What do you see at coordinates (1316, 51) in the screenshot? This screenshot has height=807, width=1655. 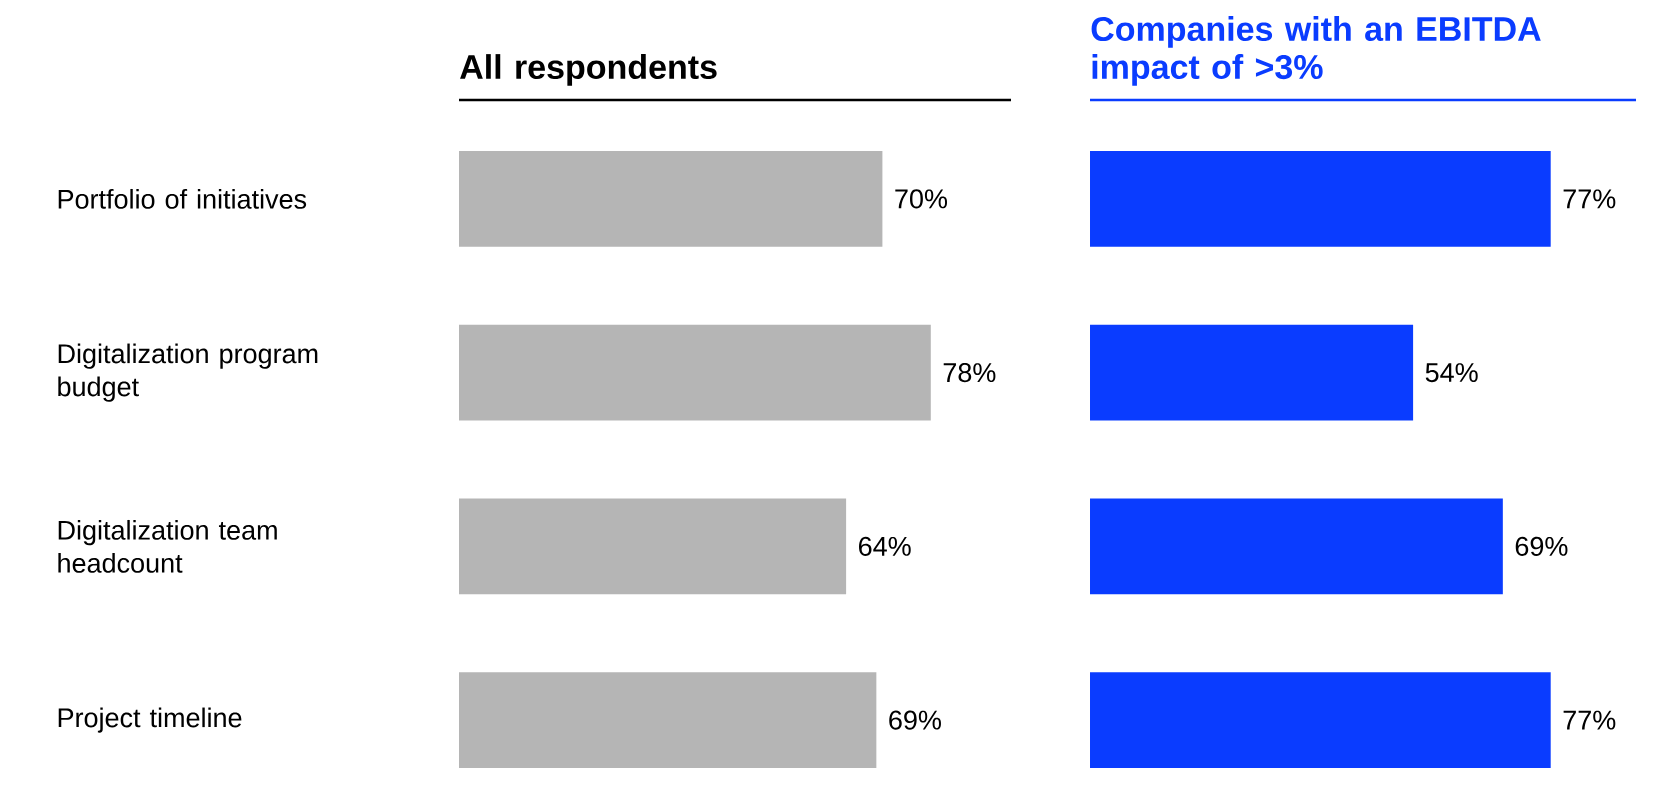 I see `chart-title: Companies with an EBITDA impact of >3%` at bounding box center [1316, 51].